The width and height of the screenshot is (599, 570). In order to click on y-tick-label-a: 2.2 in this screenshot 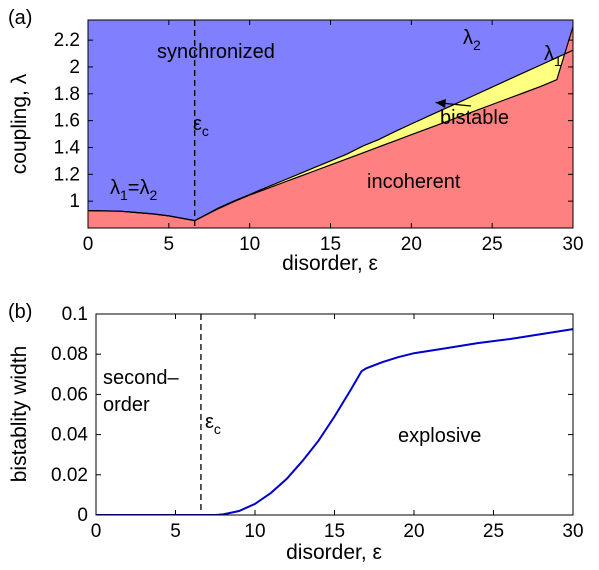, I will do `click(67, 40)`.